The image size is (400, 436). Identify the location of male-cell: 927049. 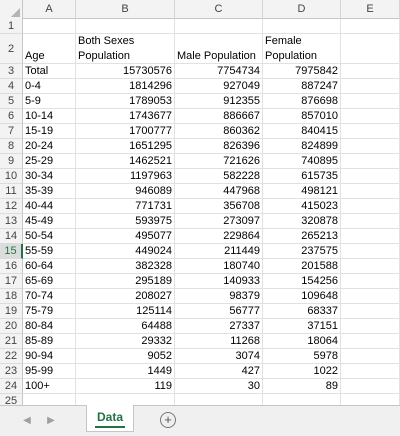
(219, 86).